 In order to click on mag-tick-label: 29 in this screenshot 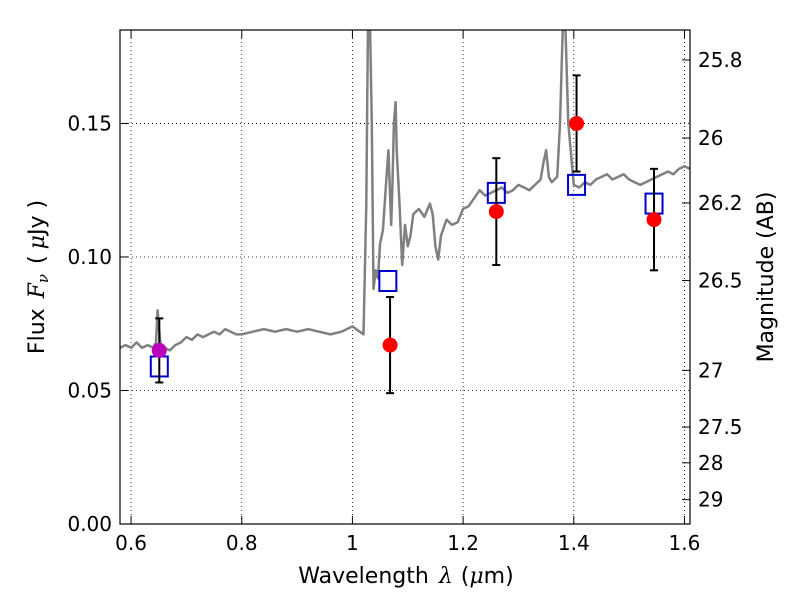, I will do `click(710, 500)`.